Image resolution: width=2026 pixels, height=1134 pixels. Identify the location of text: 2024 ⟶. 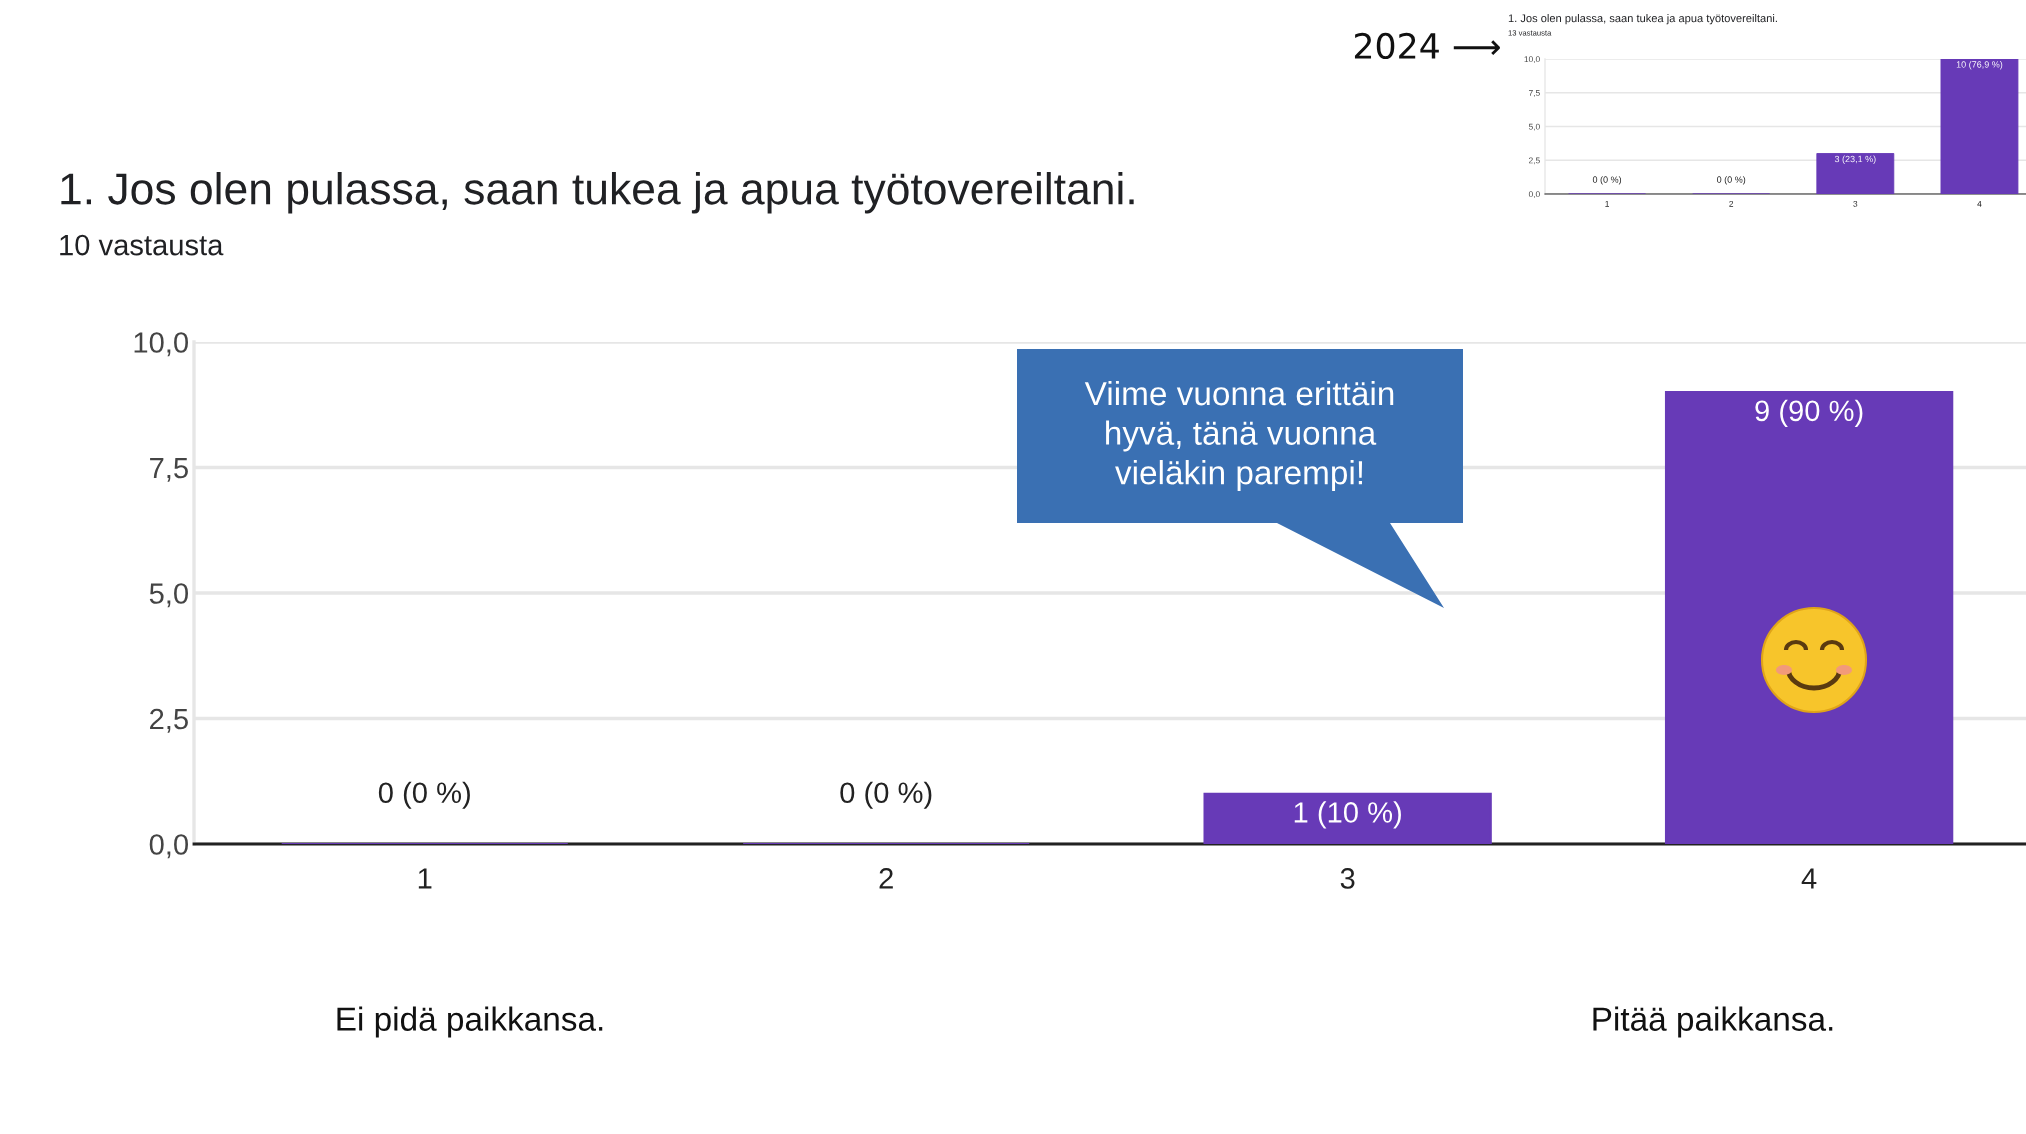
(1427, 46).